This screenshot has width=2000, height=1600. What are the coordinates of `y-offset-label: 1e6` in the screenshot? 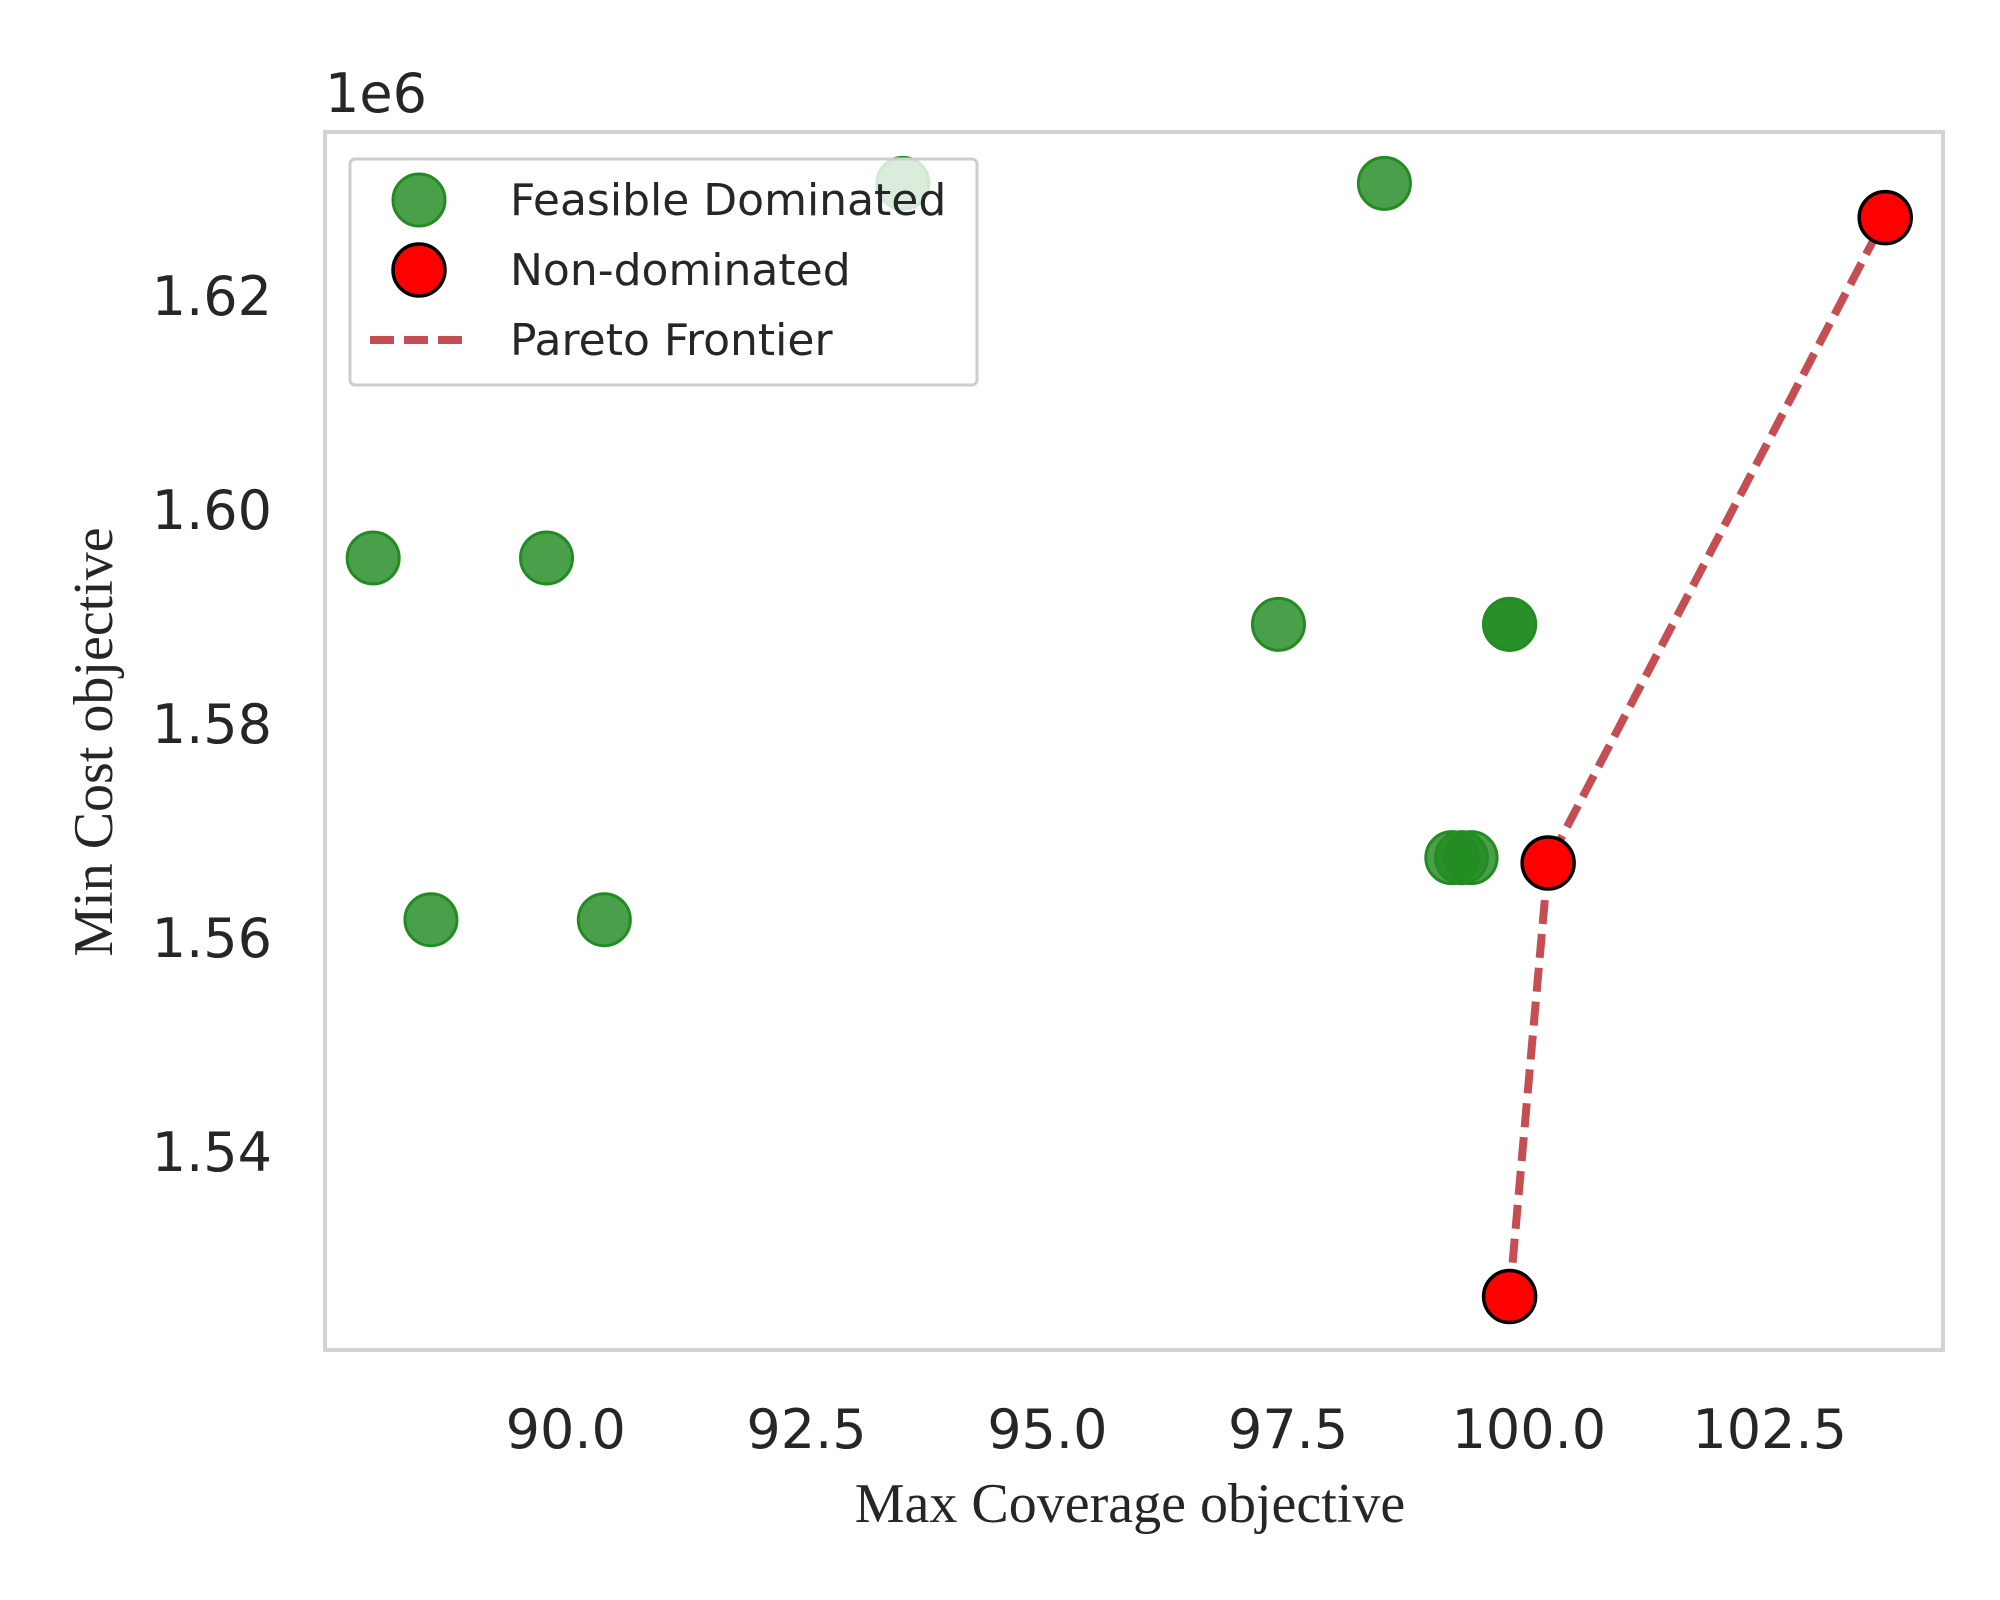 It's located at (376, 93).